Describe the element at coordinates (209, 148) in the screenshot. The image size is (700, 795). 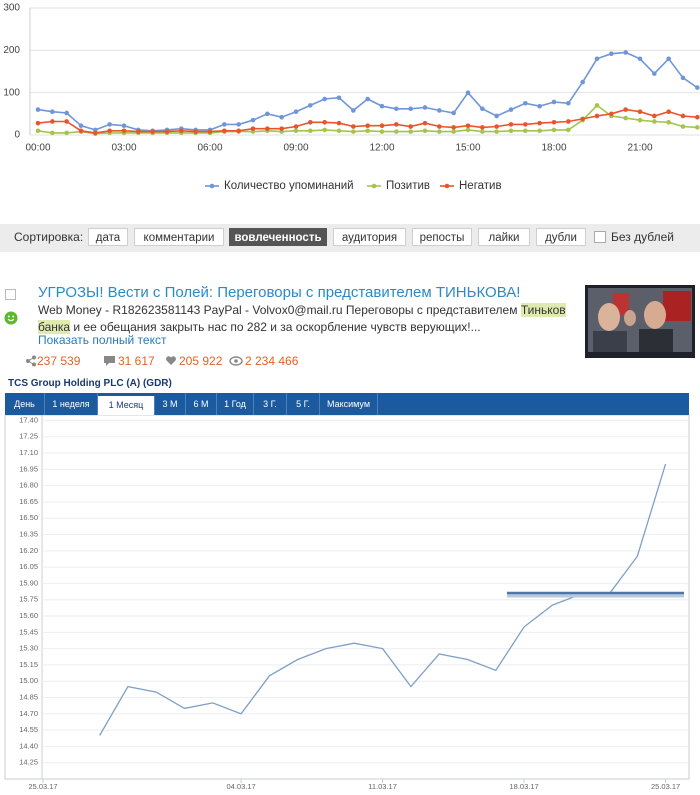
I see `x-tick-label: 06:00` at that location.